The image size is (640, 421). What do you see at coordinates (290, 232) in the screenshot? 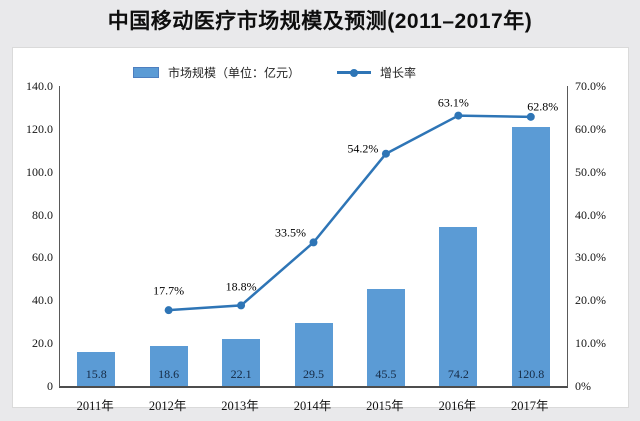
I see `line-value-label: 33.5%` at bounding box center [290, 232].